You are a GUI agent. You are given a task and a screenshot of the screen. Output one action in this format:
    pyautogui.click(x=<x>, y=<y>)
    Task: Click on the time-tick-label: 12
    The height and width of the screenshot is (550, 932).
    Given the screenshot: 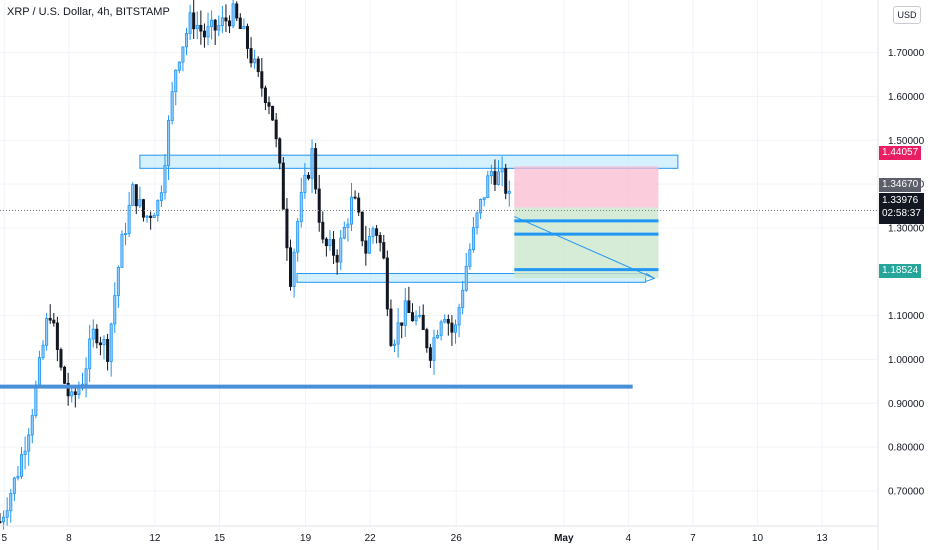 What is the action you would take?
    pyautogui.click(x=155, y=538)
    